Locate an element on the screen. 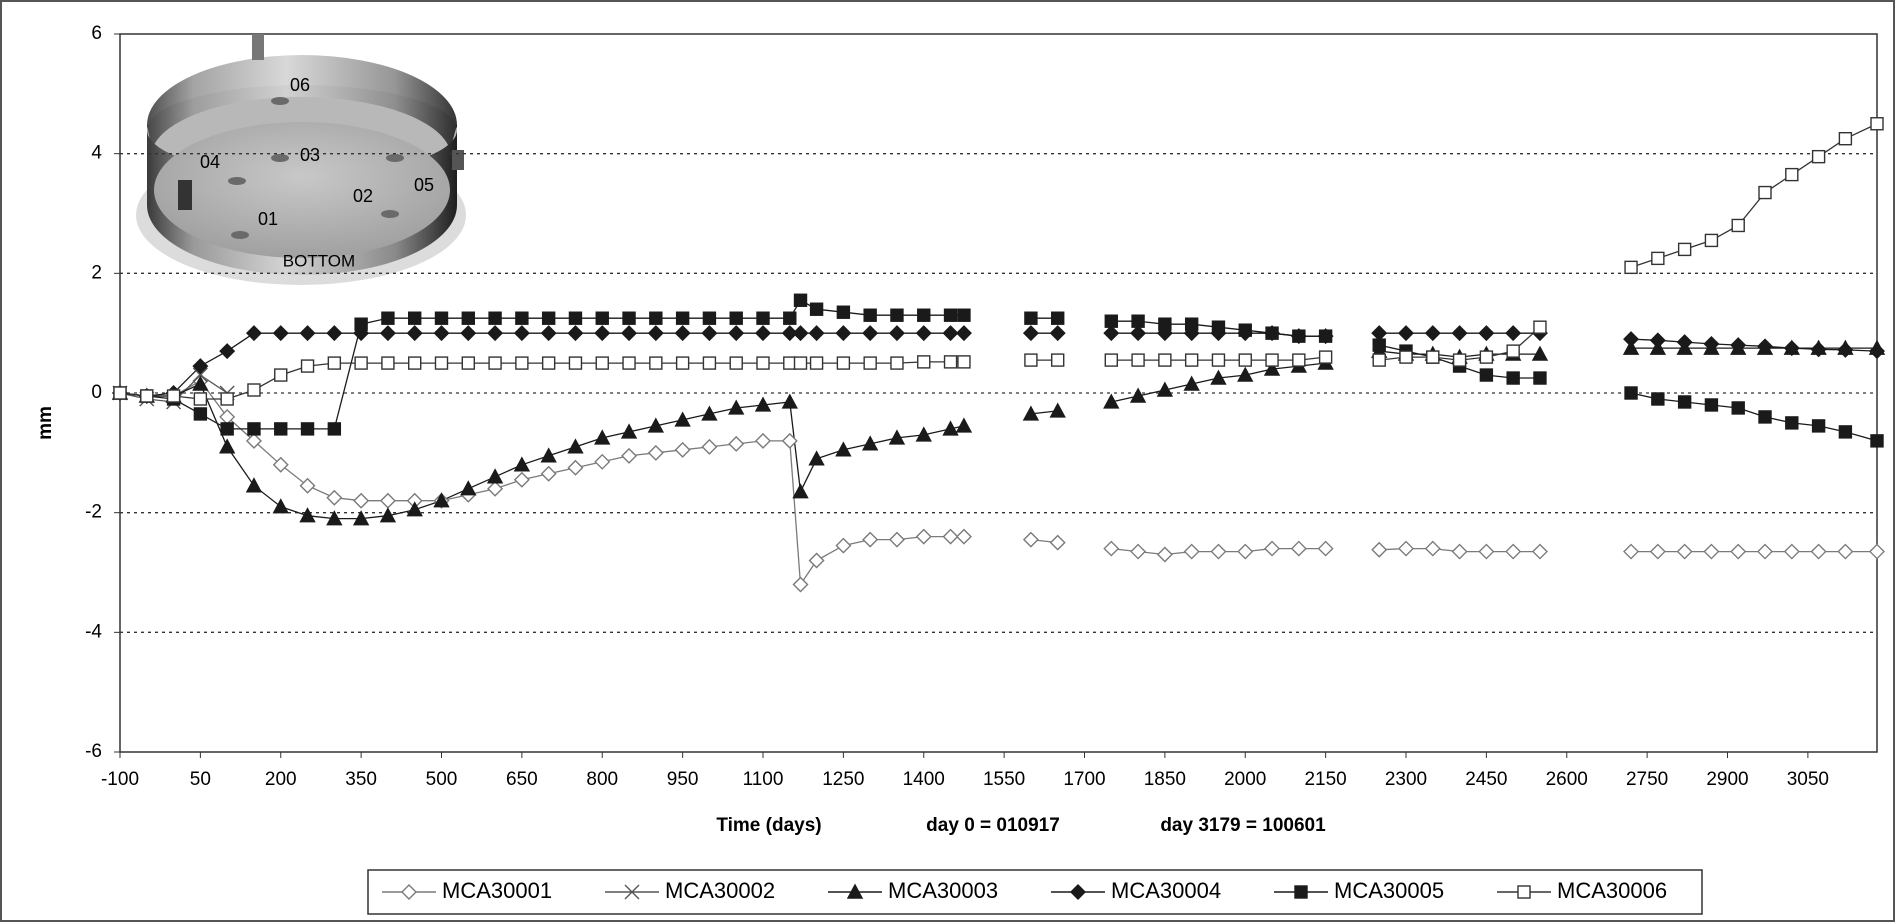 The image size is (1895, 922). legend-item: MCA30005 is located at coordinates (1359, 890).